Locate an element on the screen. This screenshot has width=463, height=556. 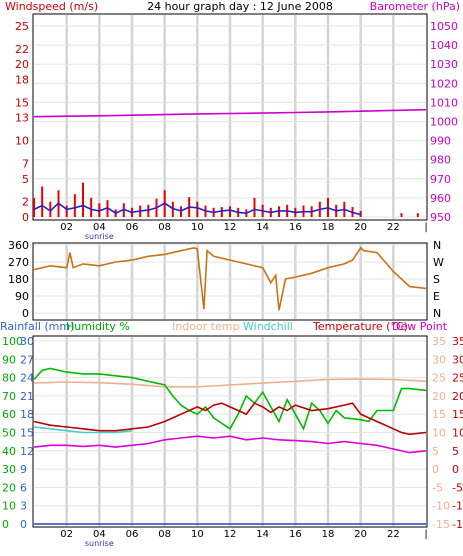
humidity-tick-label: 90 is located at coordinates (9, 359).